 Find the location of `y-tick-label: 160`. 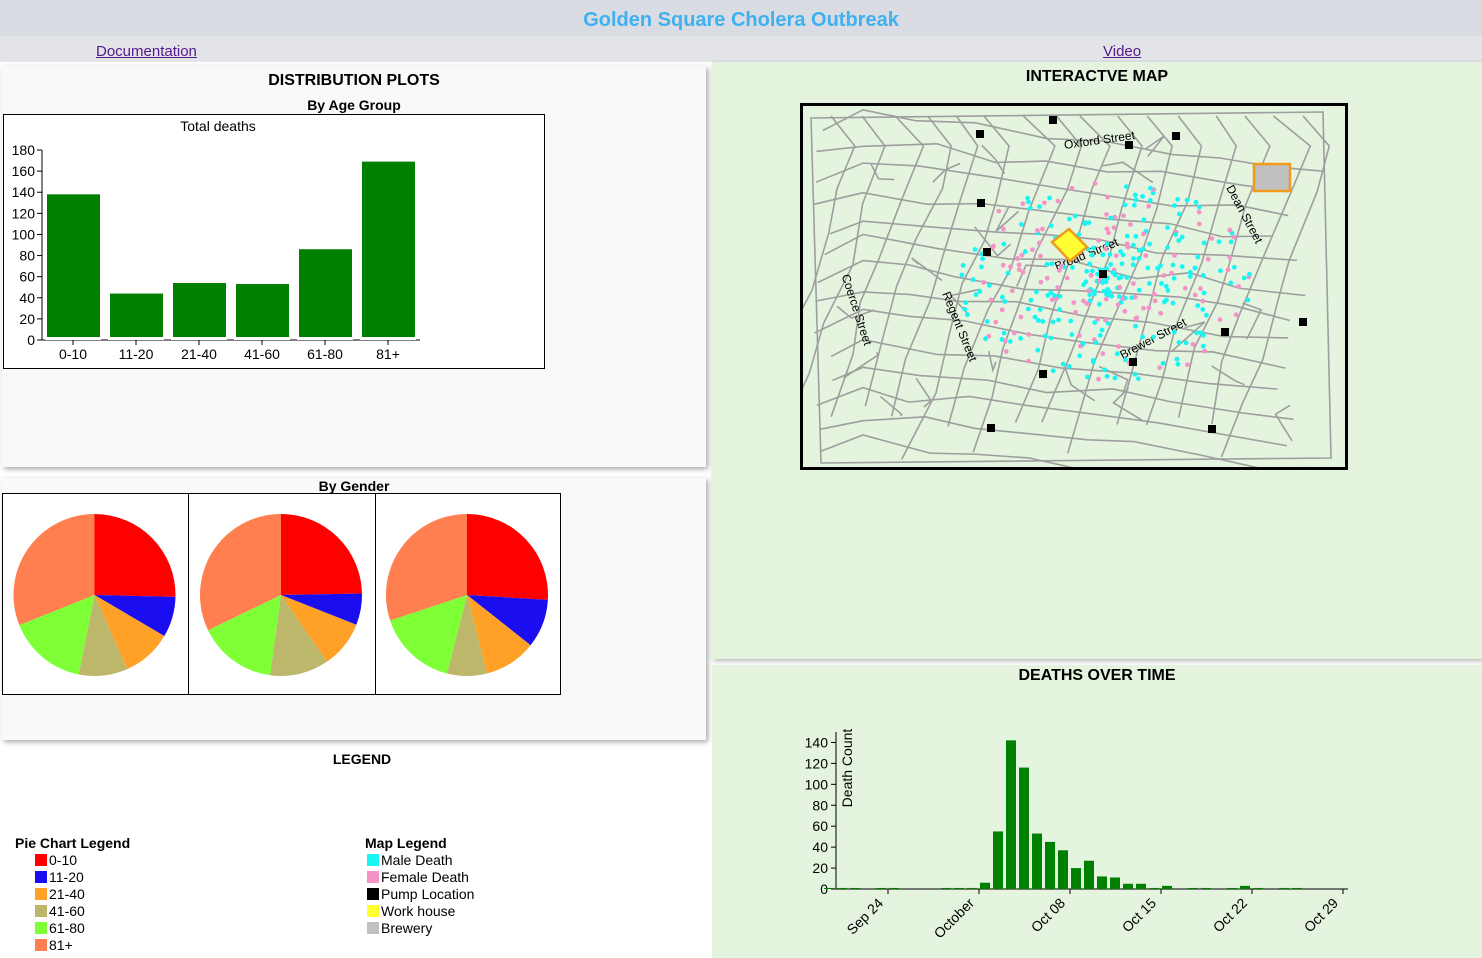

y-tick-label: 160 is located at coordinates (24, 171).